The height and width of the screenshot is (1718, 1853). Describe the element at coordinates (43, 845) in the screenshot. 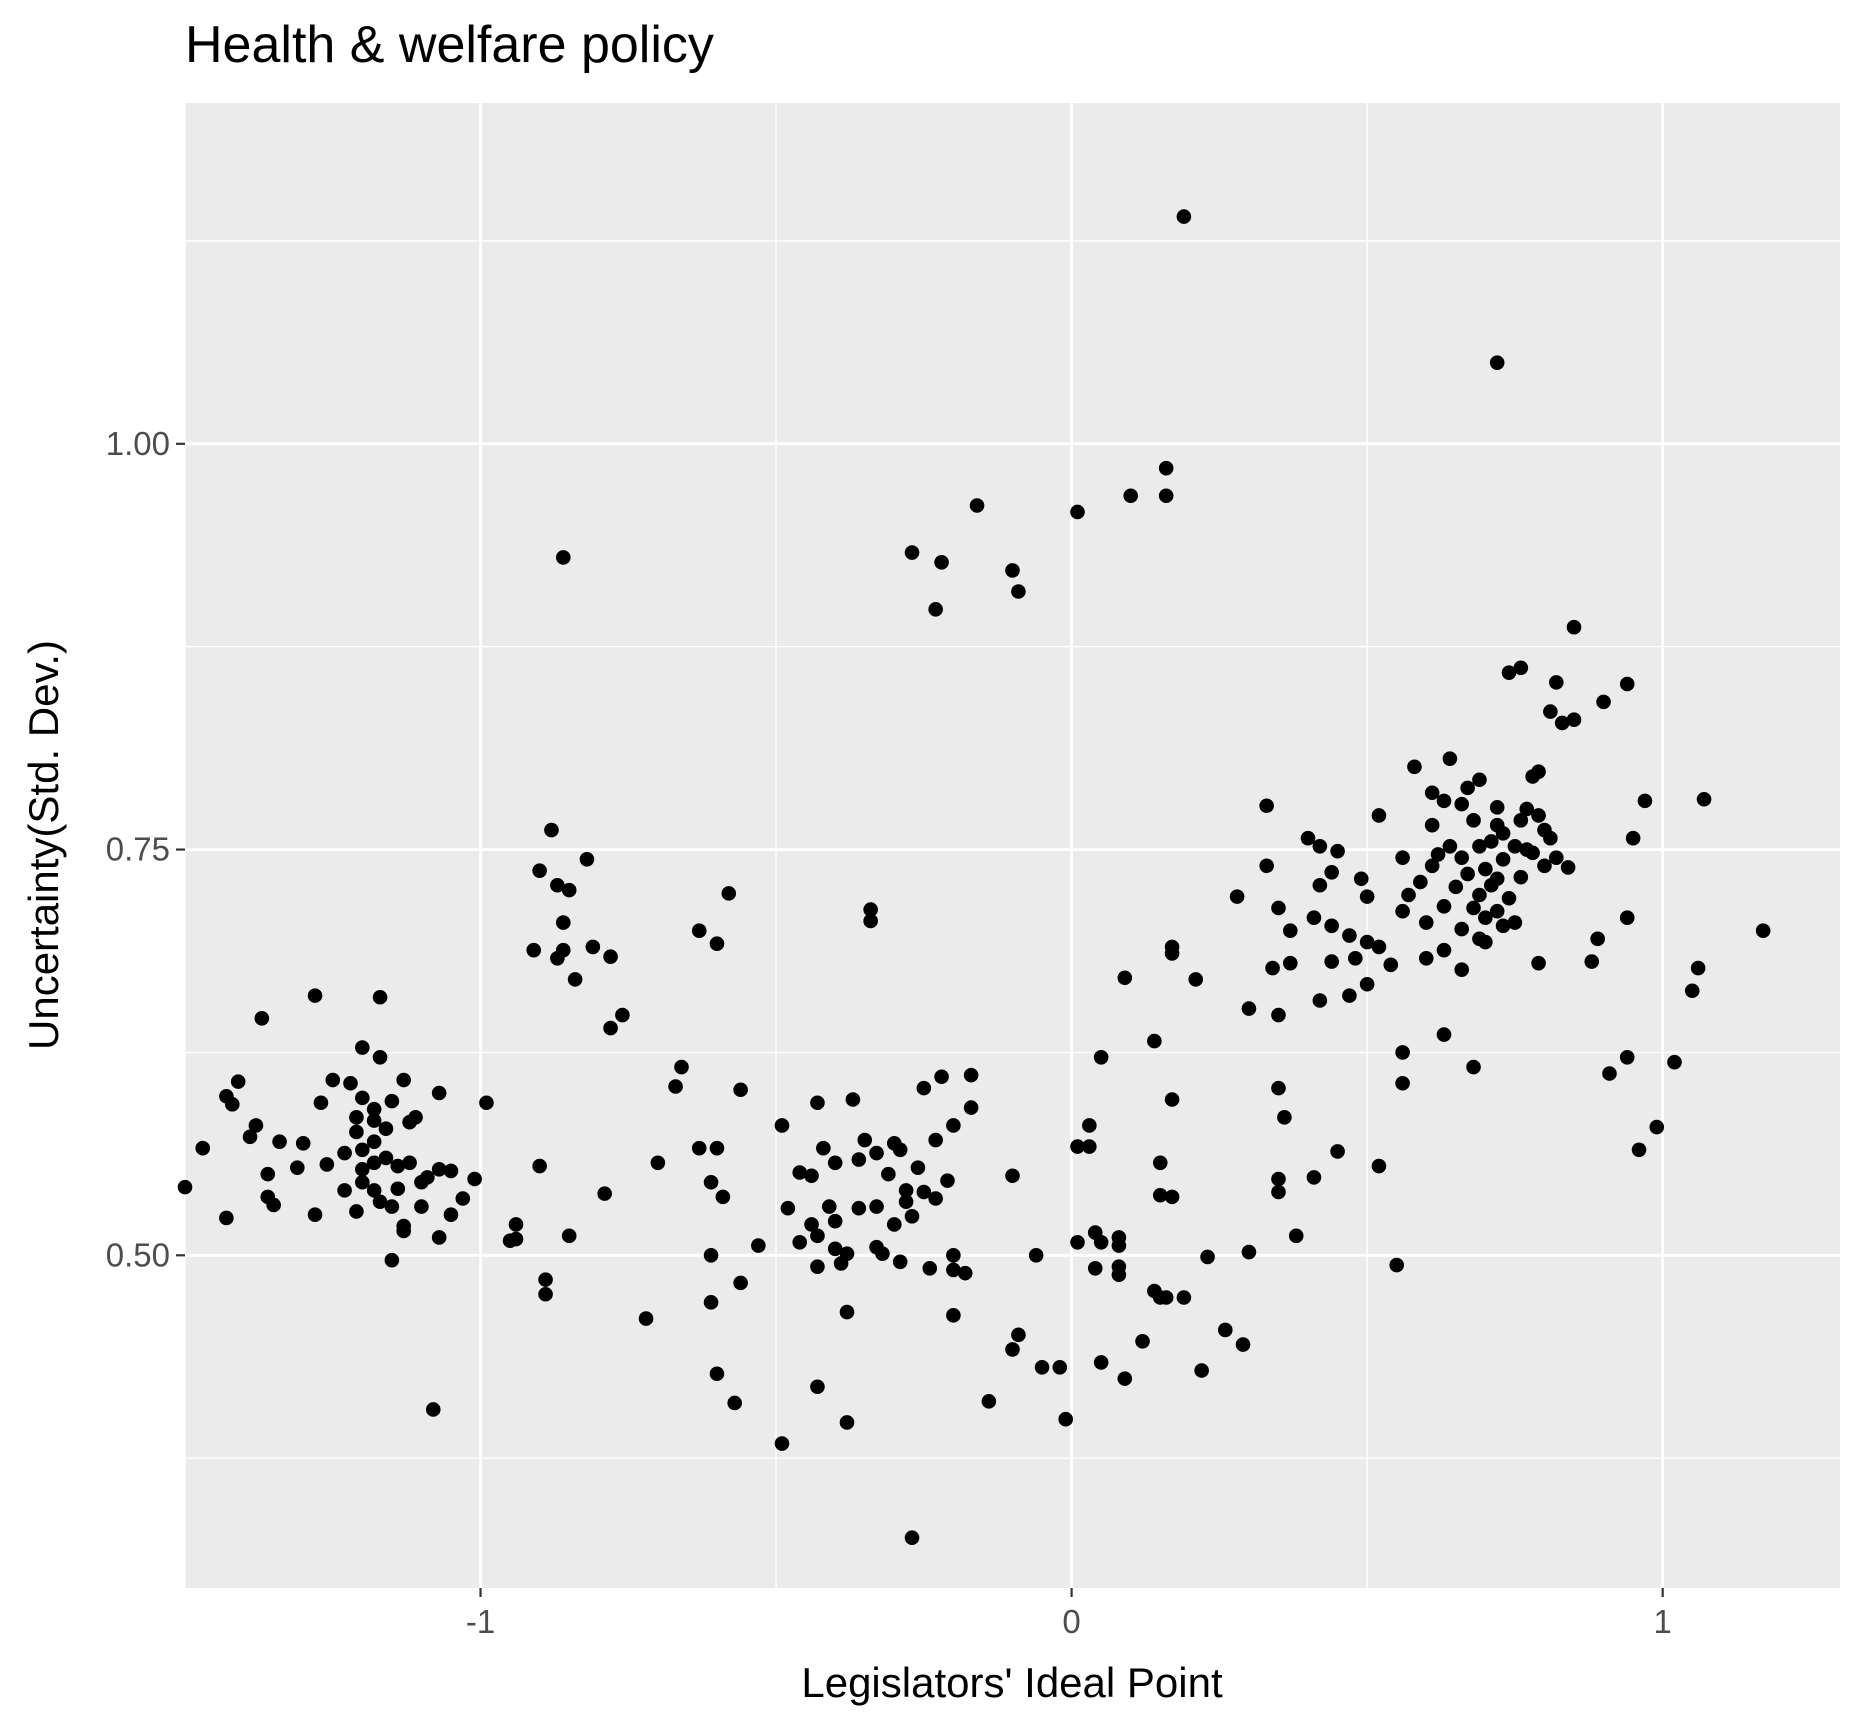

I see `y-axis-title: Uncertainty(Std. Dev.)` at that location.